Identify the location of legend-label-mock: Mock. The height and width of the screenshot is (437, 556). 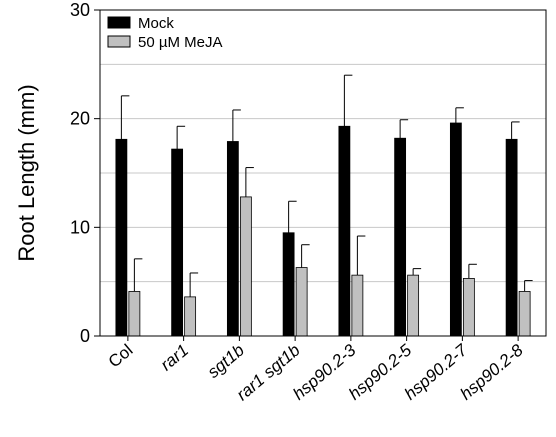
(156, 23).